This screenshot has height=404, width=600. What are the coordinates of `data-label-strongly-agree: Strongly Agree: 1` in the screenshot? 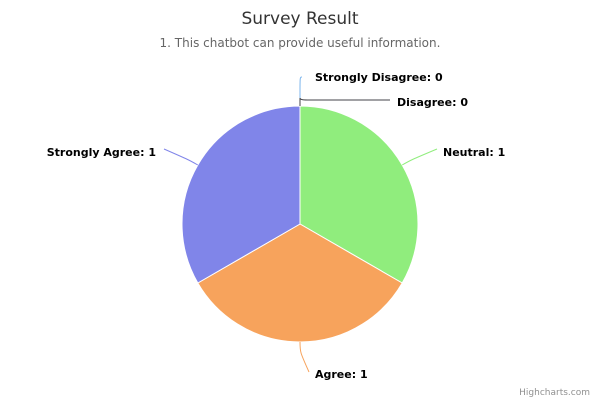 It's located at (101, 152).